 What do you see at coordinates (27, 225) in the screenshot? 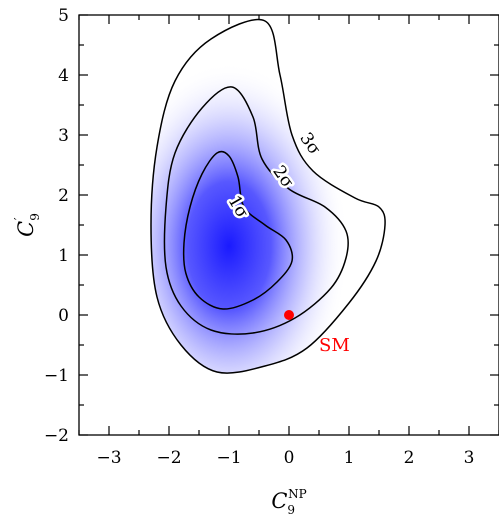
I see `y-axis-label: C9′` at bounding box center [27, 225].